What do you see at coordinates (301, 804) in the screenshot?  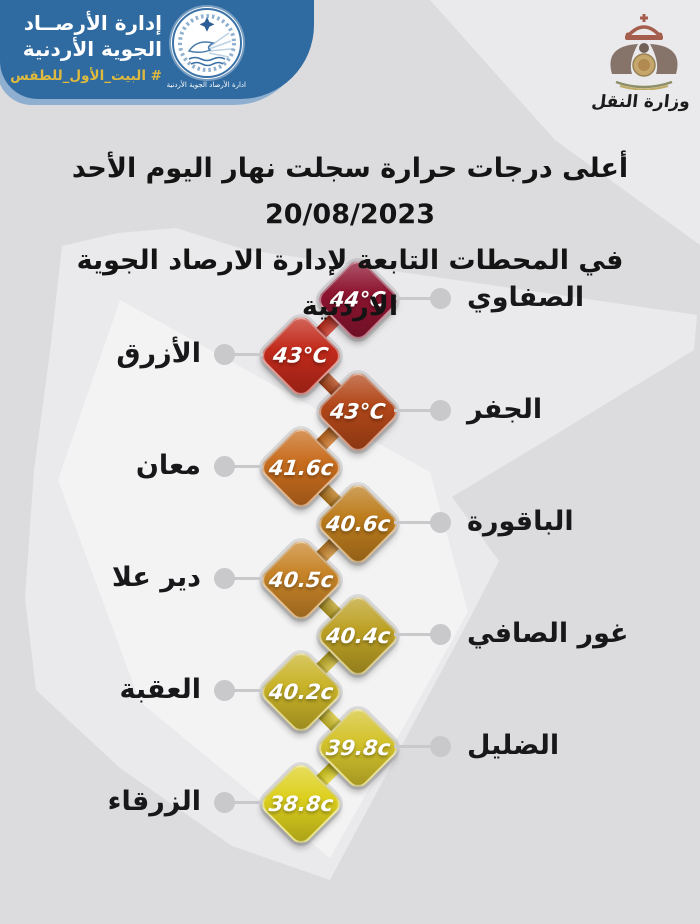 I see `temp-value: 38.8c` at bounding box center [301, 804].